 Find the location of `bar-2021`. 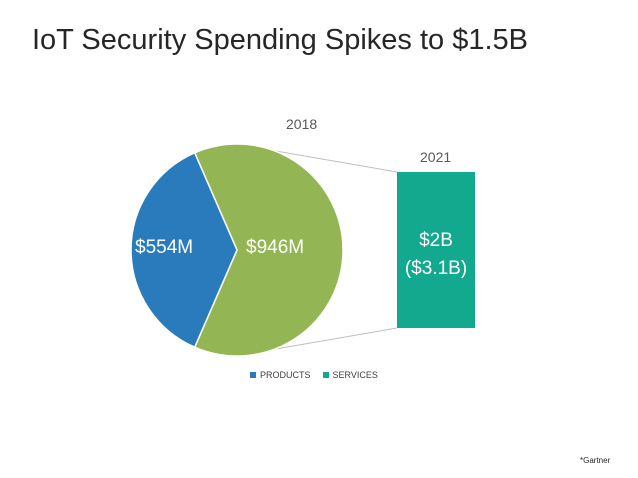

bar-2021 is located at coordinates (436, 250).